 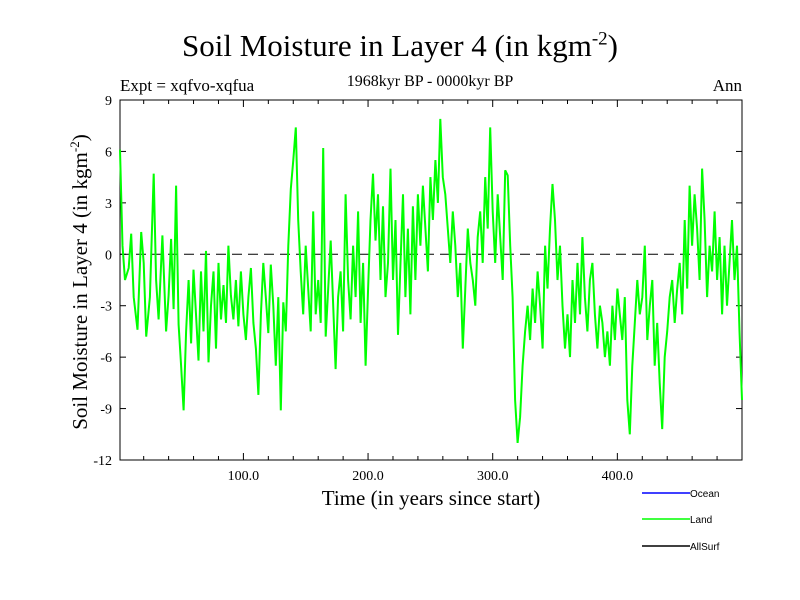 I want to click on chart-title-superscript: -2, so click(x=599, y=39).